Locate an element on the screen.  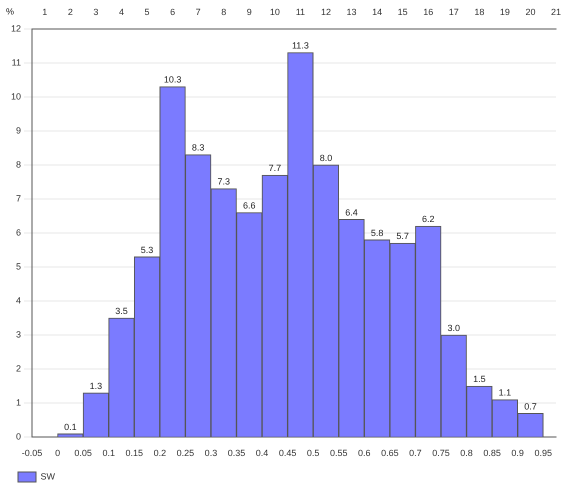
data-label: 1.5 is located at coordinates (479, 379).